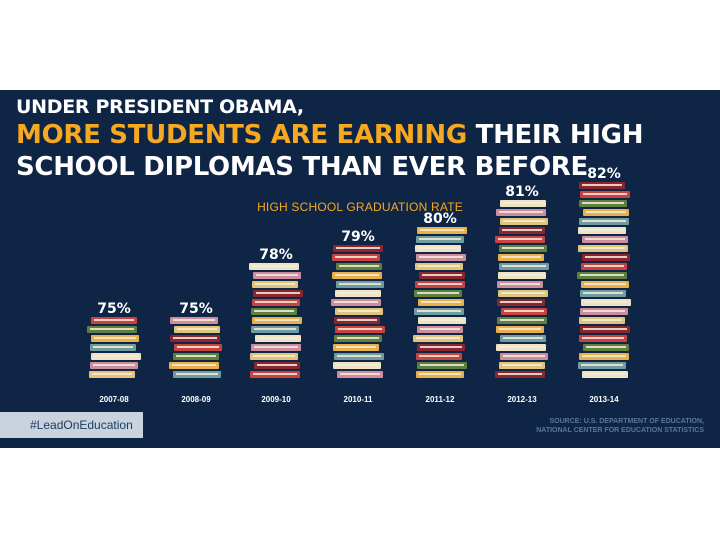 The width and height of the screenshot is (720, 540). What do you see at coordinates (358, 399) in the screenshot?
I see `x-tick-label: 2010-11` at bounding box center [358, 399].